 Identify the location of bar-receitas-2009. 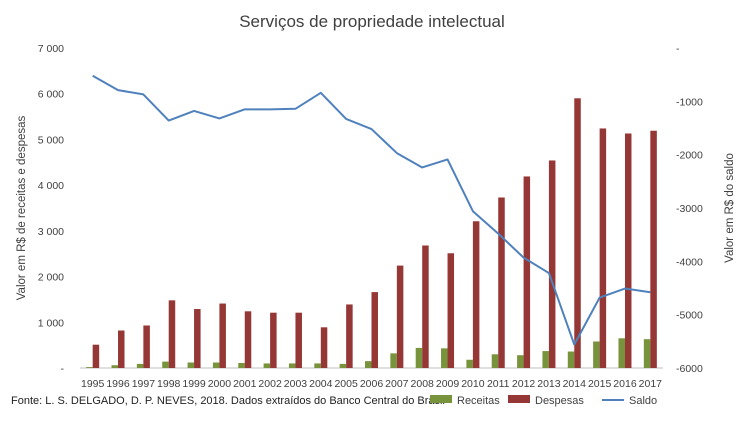
(444, 358).